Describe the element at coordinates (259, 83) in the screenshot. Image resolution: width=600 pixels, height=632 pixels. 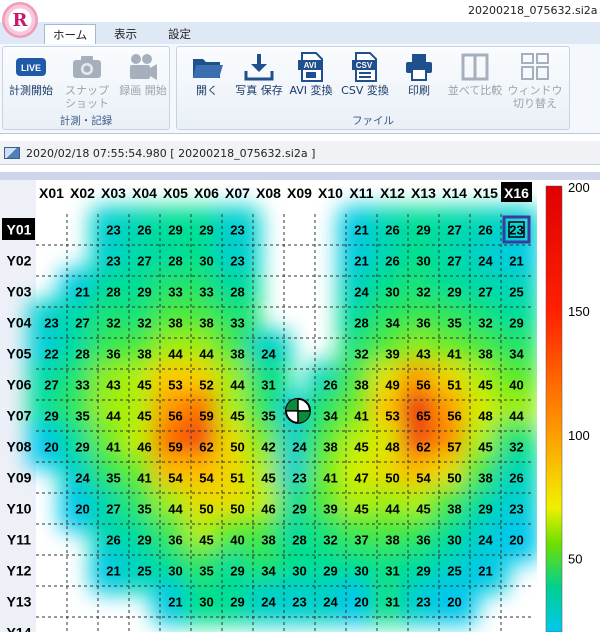
I see `save-photo-button: 写真 保存` at that location.